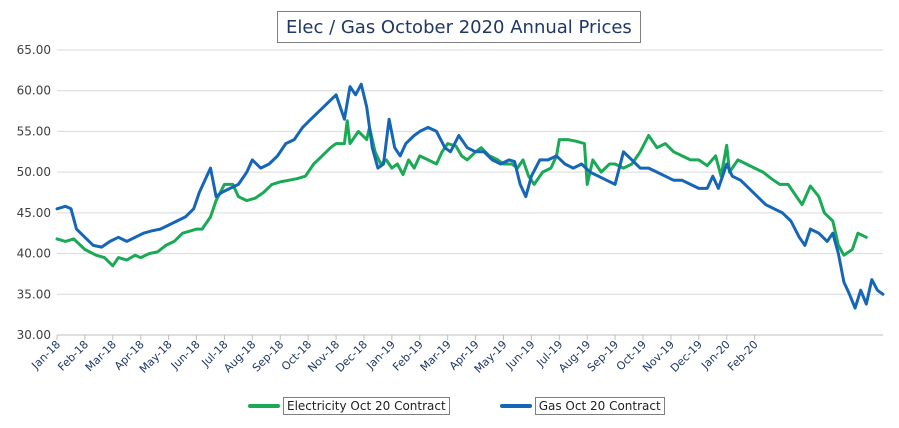 This screenshot has height=428, width=899. What do you see at coordinates (34, 50) in the screenshot?
I see `y-tick-label: 65.00` at bounding box center [34, 50].